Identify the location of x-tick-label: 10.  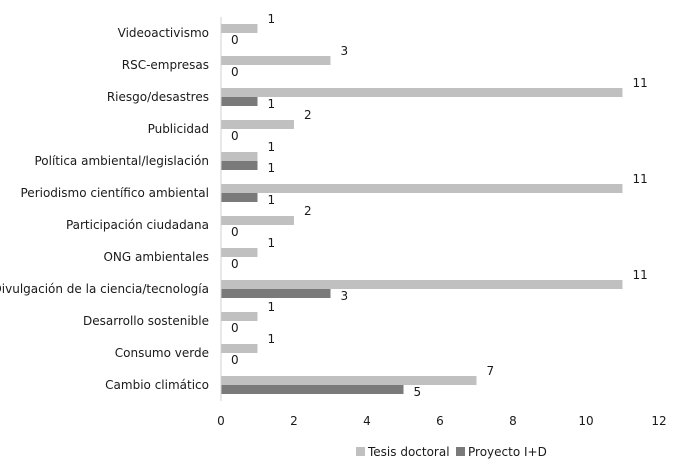
(585, 421).